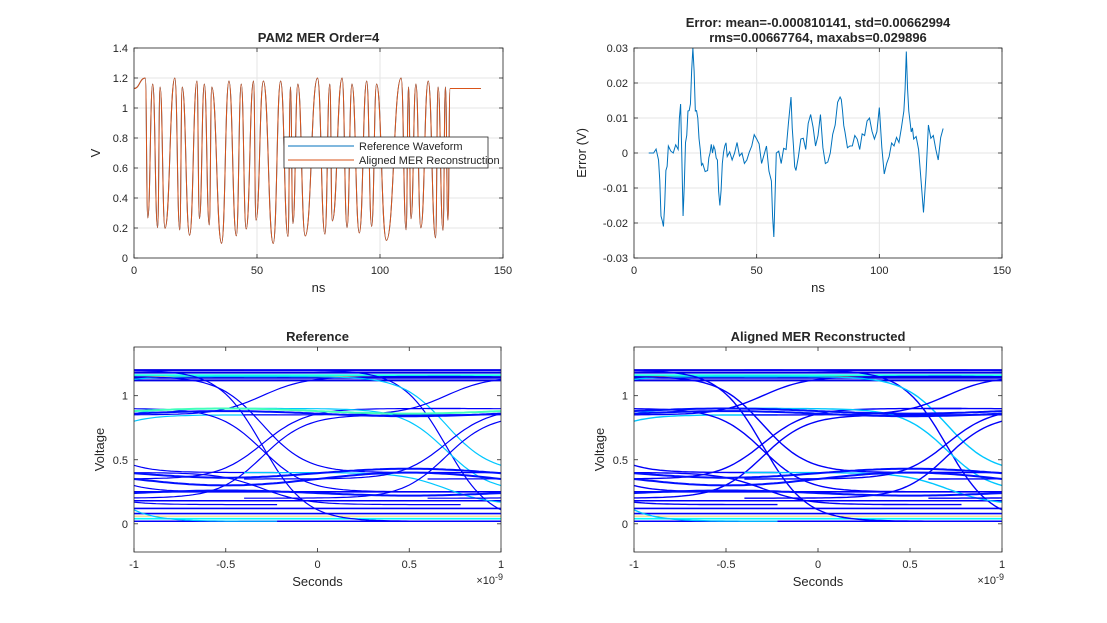 The height and width of the screenshot is (623, 1107). I want to click on y-tick-label: 1.4, so click(120, 49).